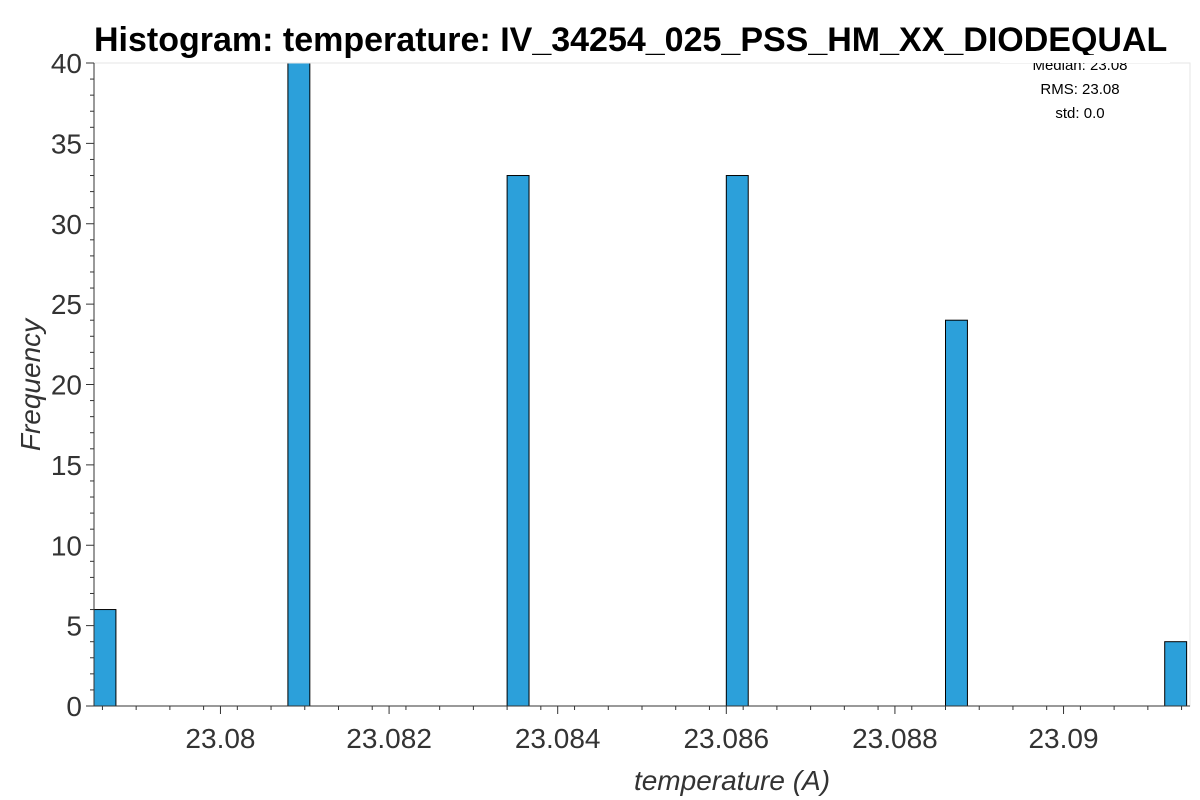 This screenshot has width=1200, height=800. Describe the element at coordinates (732, 780) in the screenshot. I see `x-axis-label: temperature (A)` at that location.